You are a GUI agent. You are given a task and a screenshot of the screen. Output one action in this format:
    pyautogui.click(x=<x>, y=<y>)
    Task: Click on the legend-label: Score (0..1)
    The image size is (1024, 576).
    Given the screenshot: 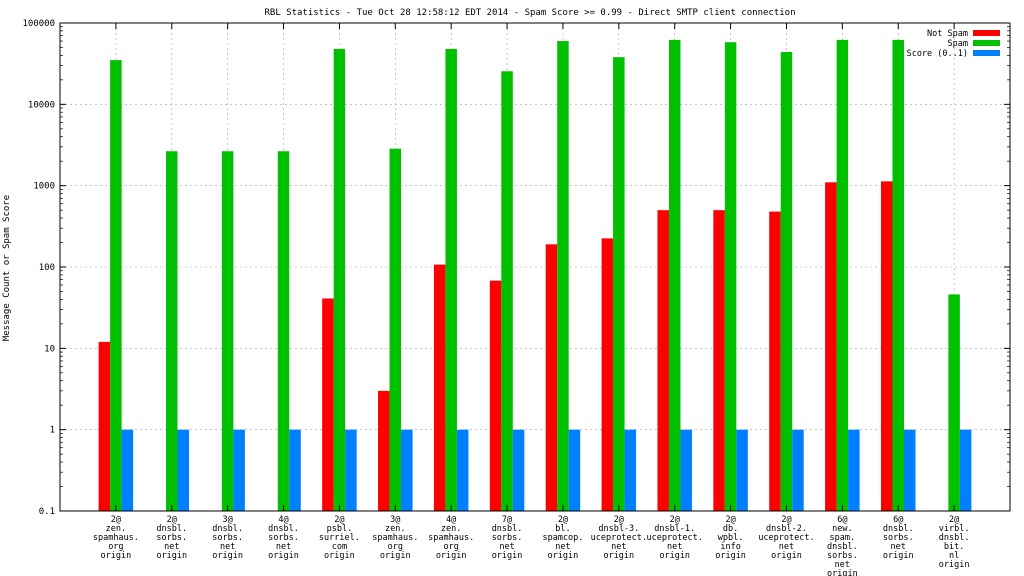 What is the action you would take?
    pyautogui.click(x=937, y=54)
    